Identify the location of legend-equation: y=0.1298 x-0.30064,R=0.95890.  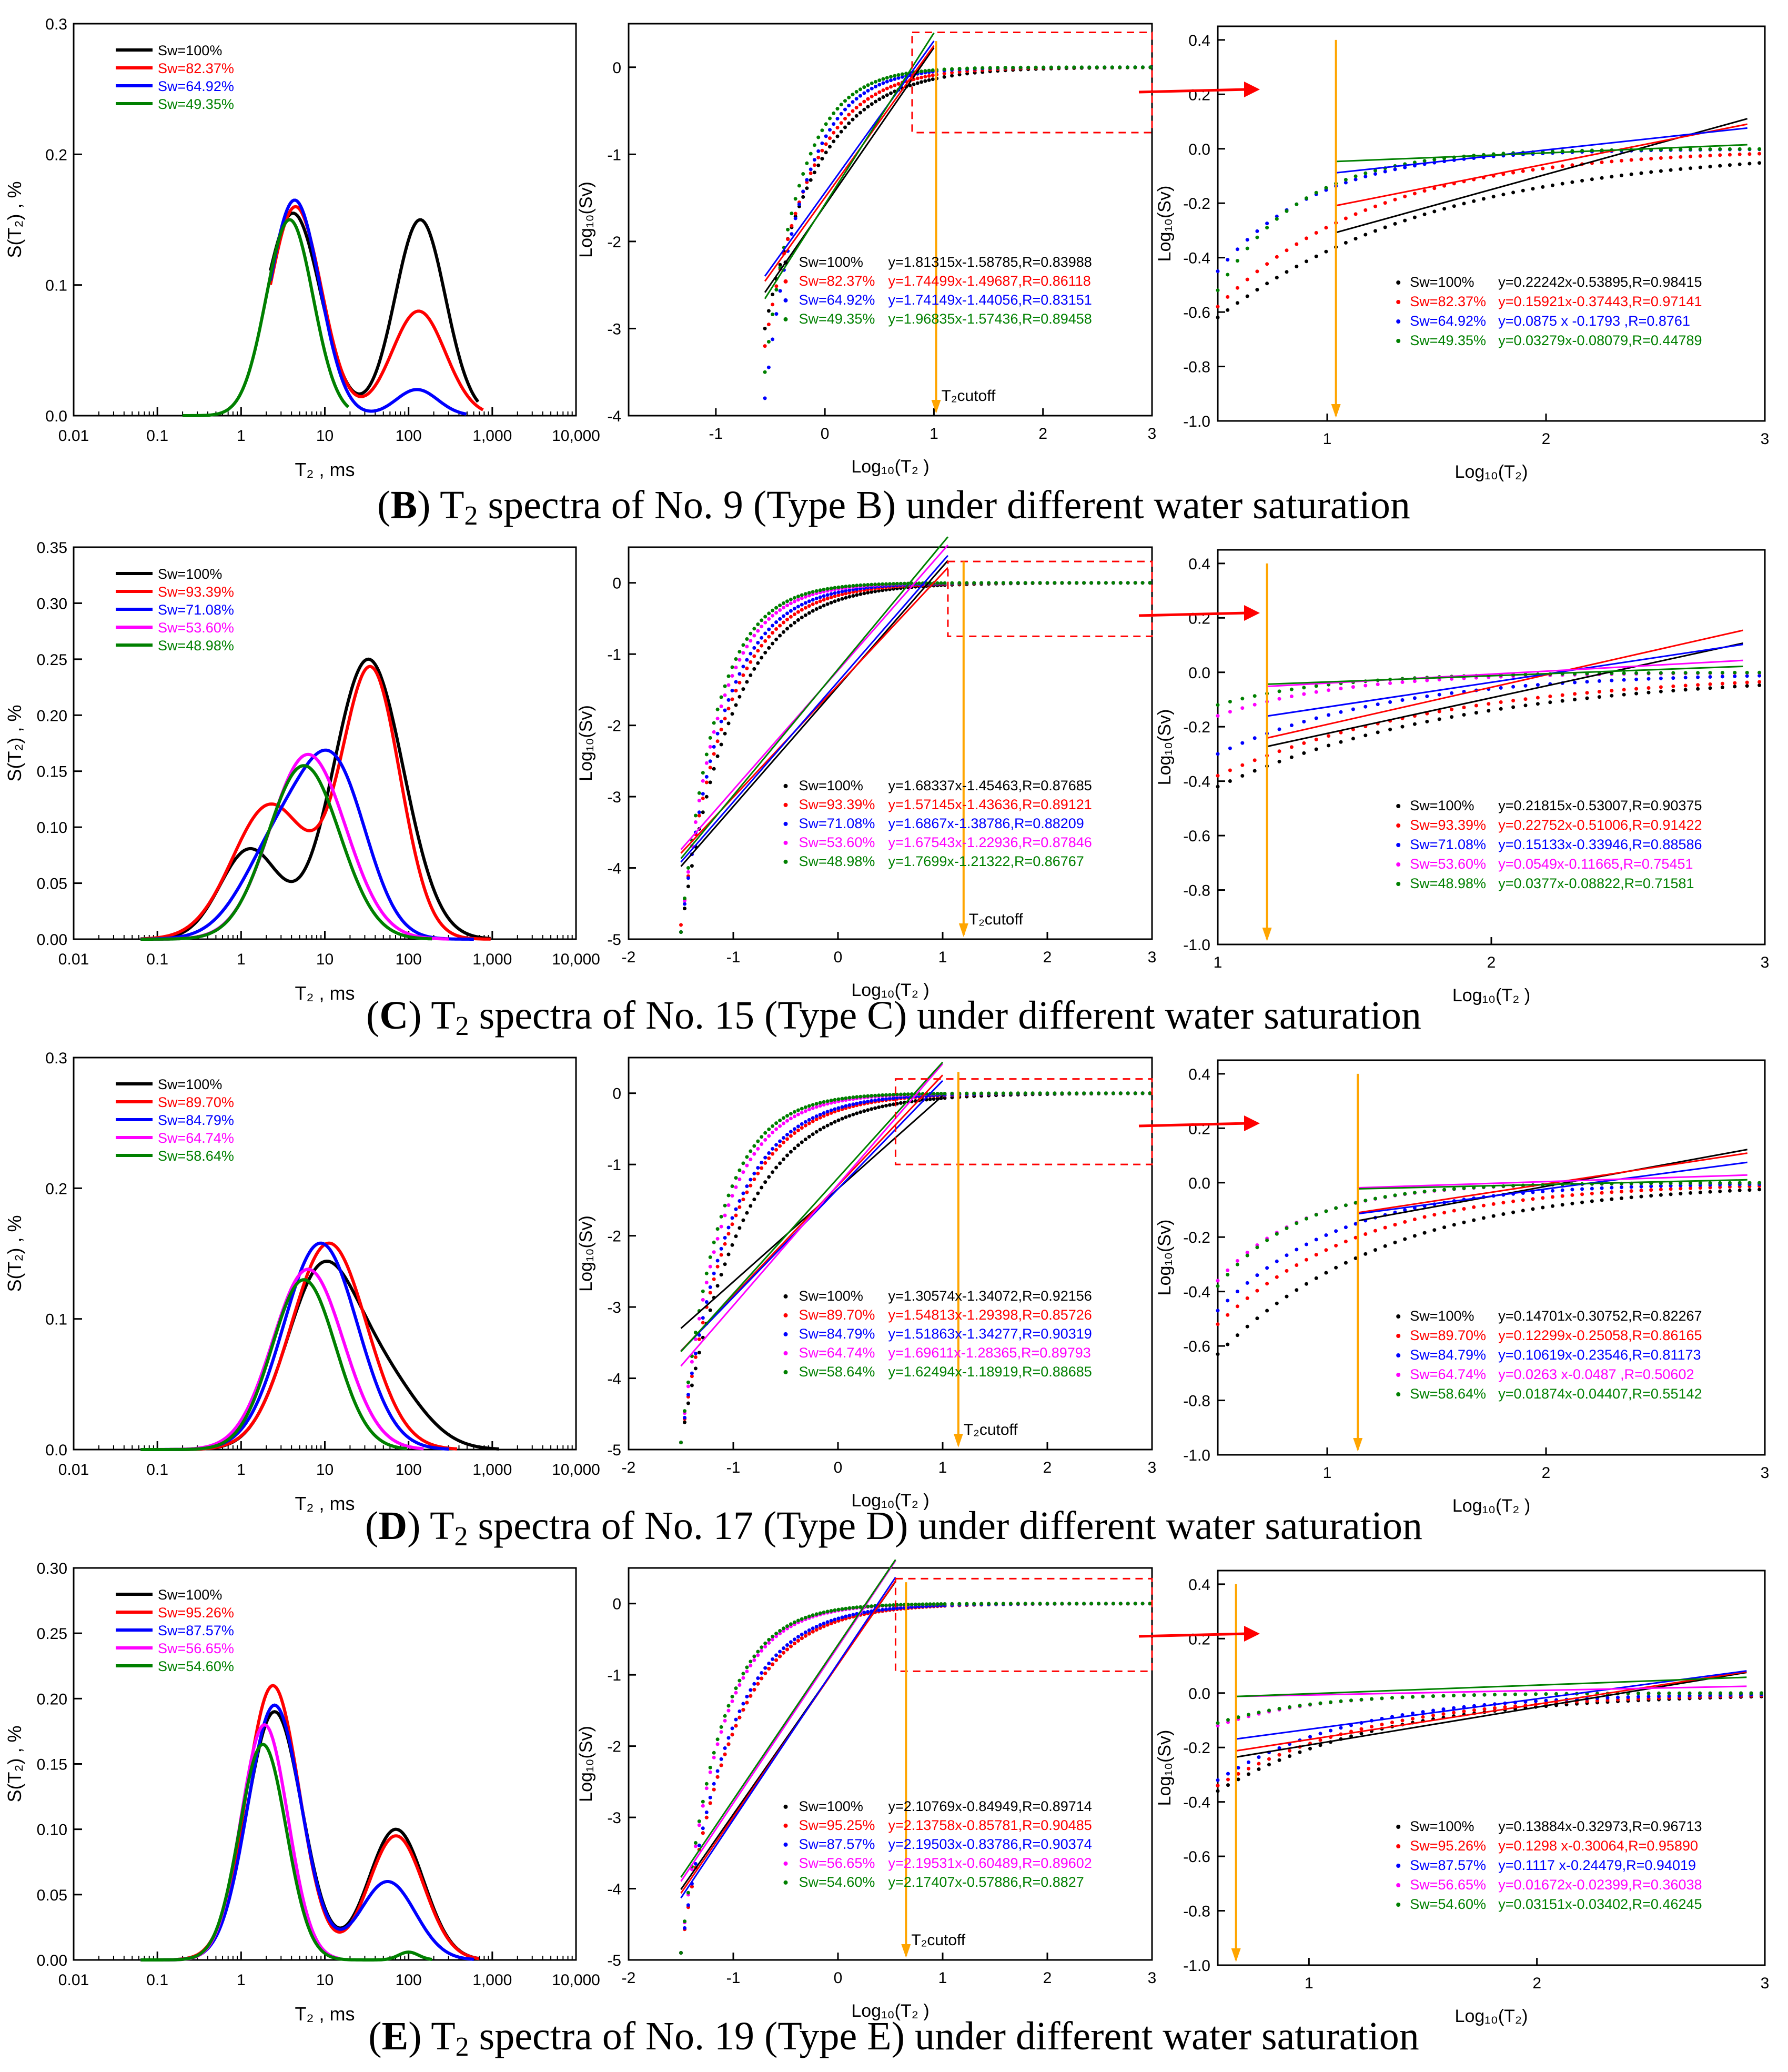
(1598, 1846).